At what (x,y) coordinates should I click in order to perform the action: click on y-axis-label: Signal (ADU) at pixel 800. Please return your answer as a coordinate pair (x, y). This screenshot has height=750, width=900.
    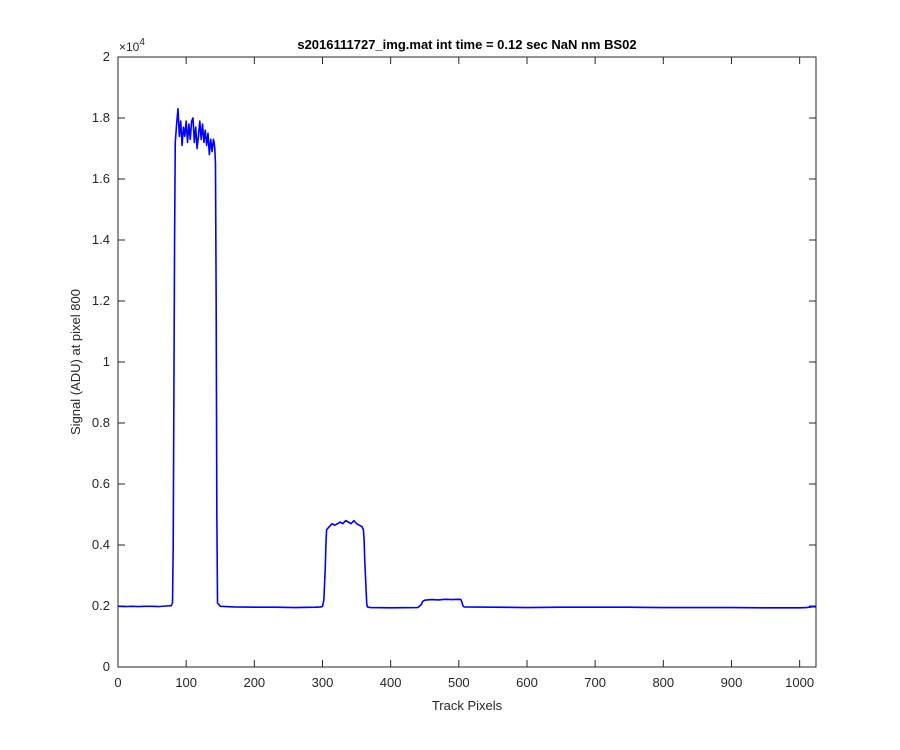
    Looking at the image, I should click on (75, 362).